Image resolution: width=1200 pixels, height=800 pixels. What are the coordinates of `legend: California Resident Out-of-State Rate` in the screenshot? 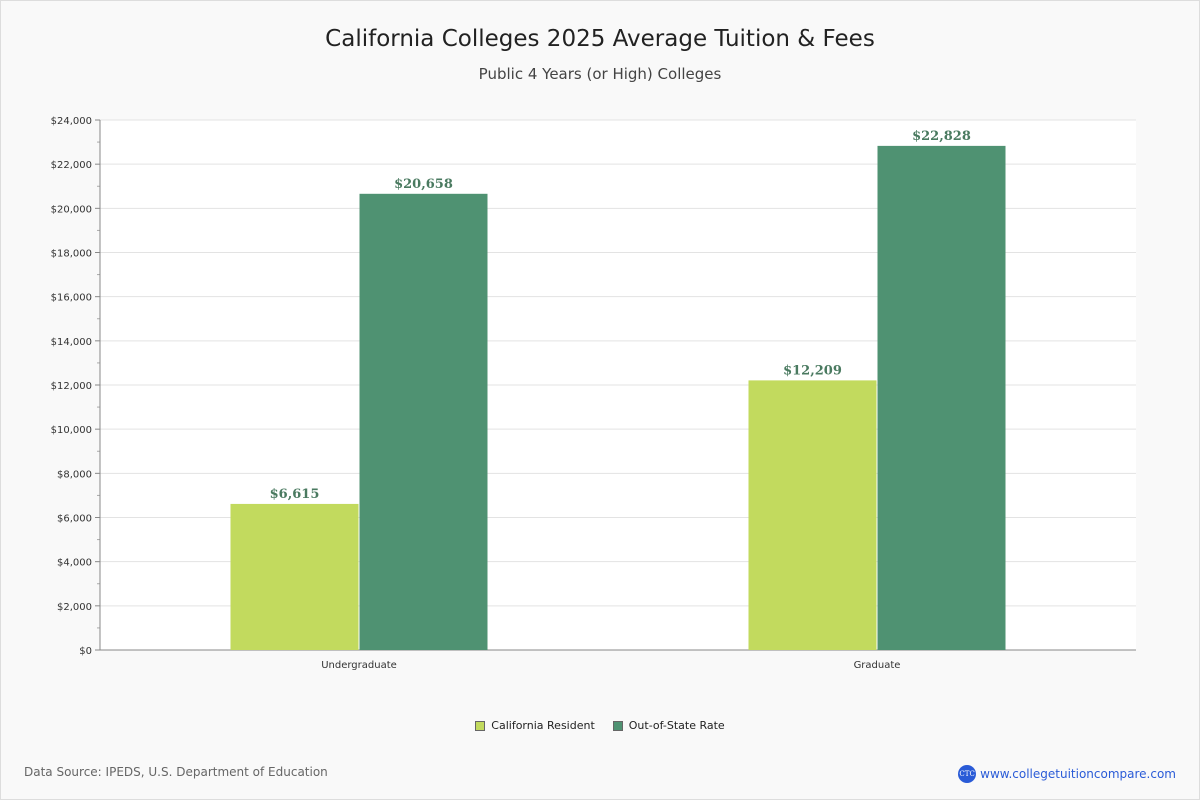 It's located at (600, 725).